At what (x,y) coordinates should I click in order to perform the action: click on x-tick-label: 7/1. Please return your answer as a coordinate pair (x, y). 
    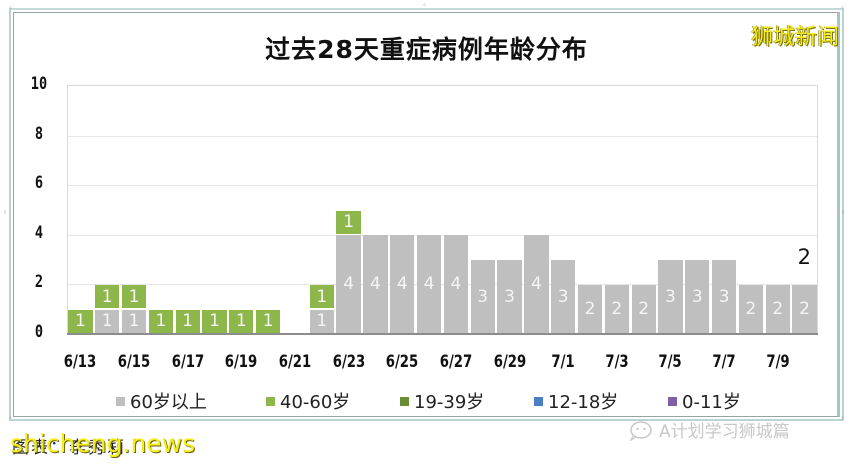
    Looking at the image, I should click on (563, 362).